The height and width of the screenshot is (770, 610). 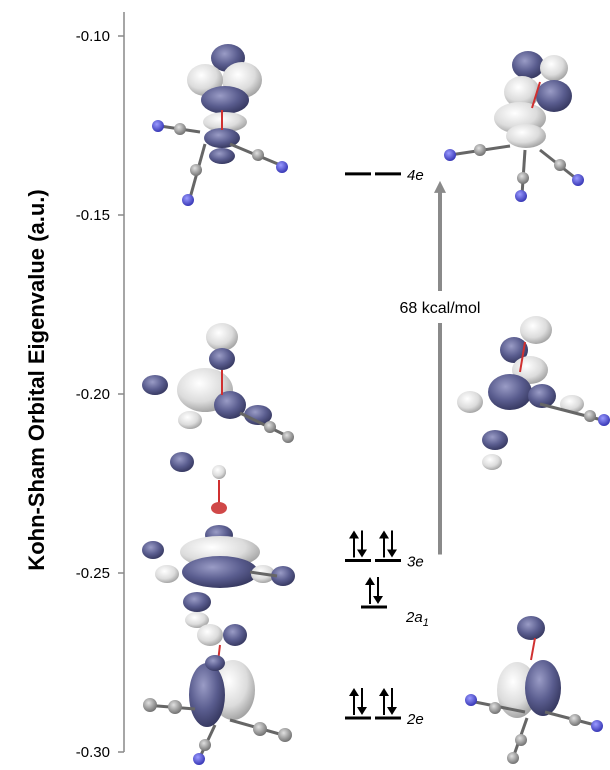 I want to click on orbital-2a1, so click(x=218, y=546).